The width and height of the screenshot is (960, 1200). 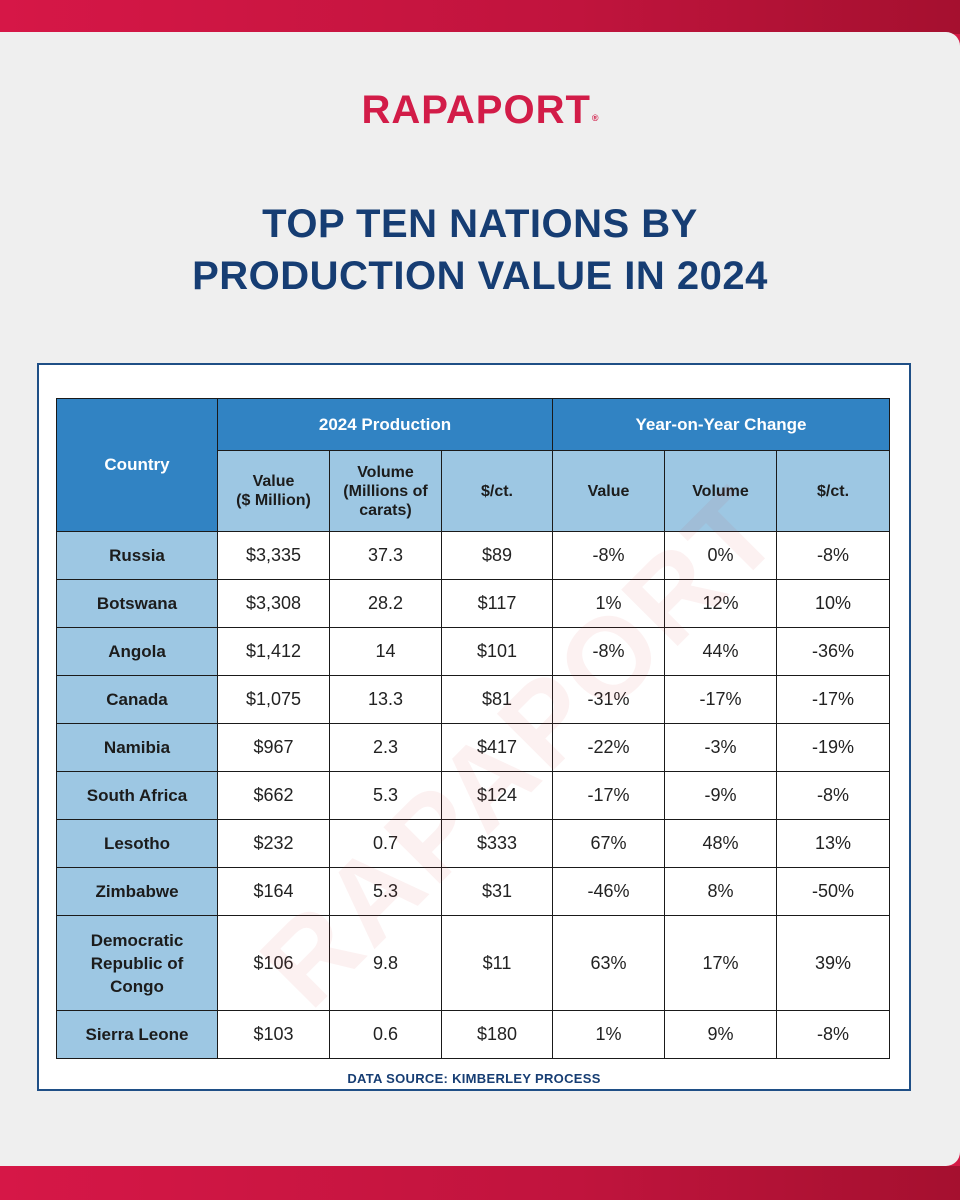 I want to click on country-line: Angola, so click(x=137, y=651).